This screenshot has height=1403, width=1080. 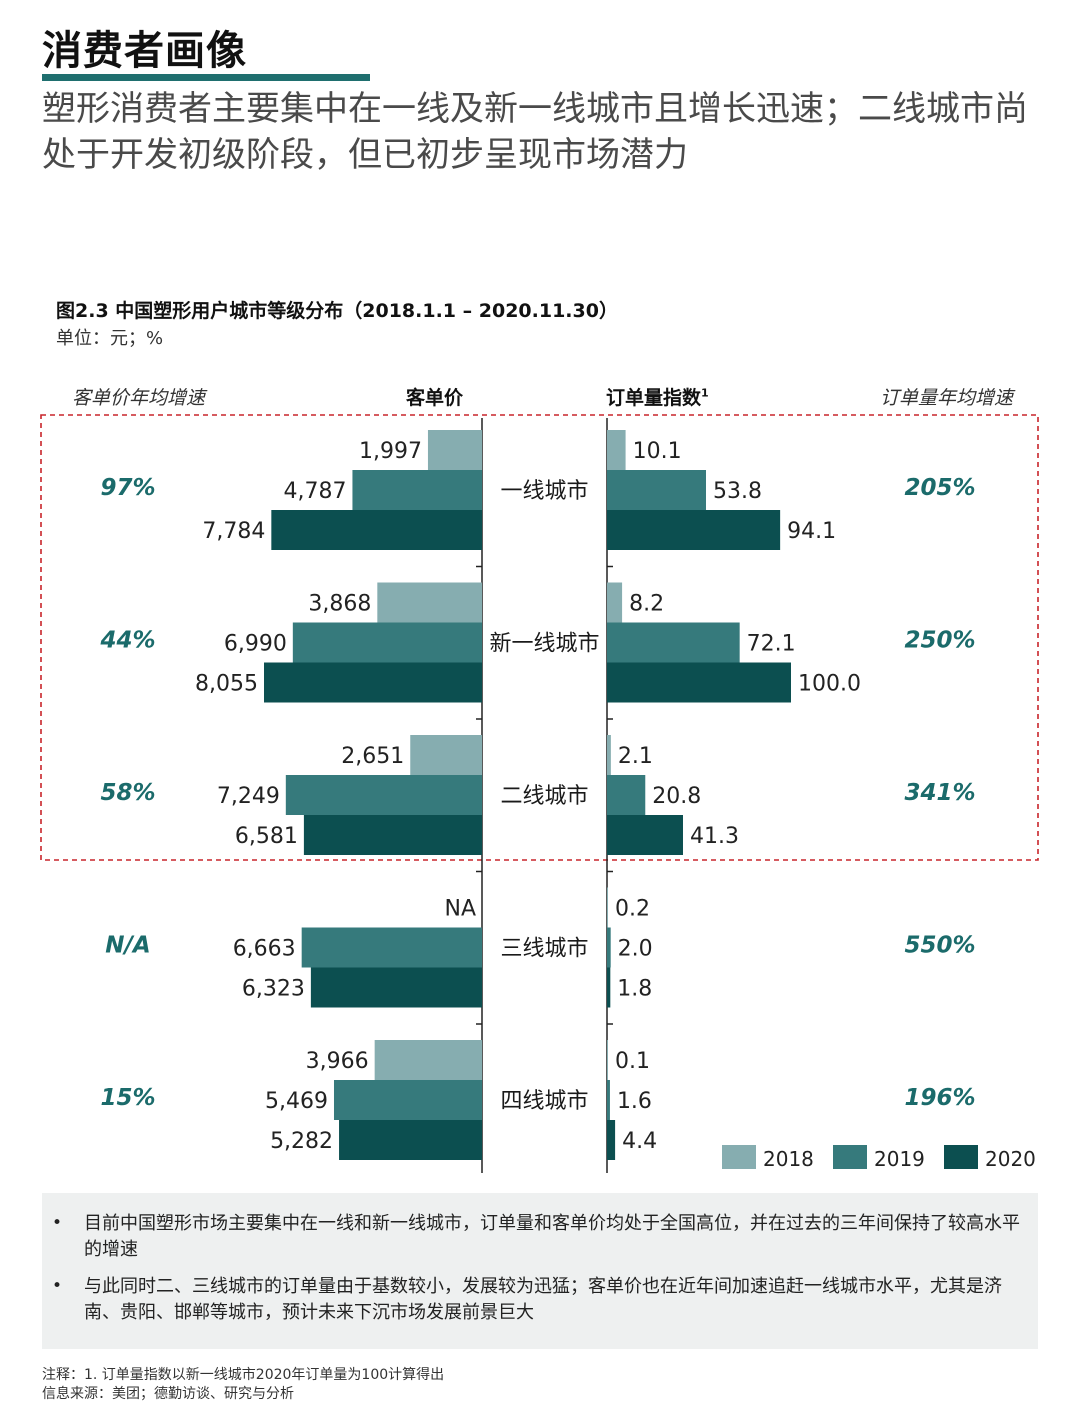 I want to click on right-bar-label-2020: 1.8, so click(x=634, y=989).